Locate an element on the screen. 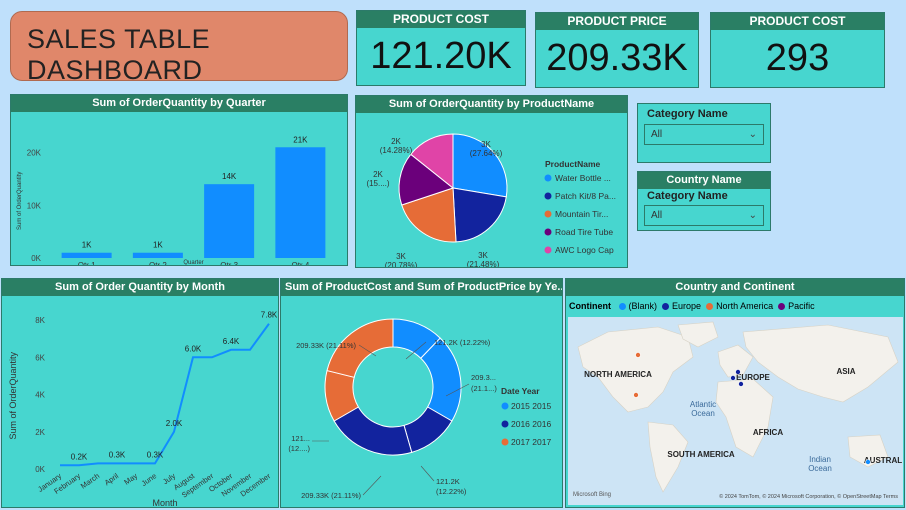 The height and width of the screenshot is (510, 906). x-tick-label: Qtr 4 is located at coordinates (300, 263).